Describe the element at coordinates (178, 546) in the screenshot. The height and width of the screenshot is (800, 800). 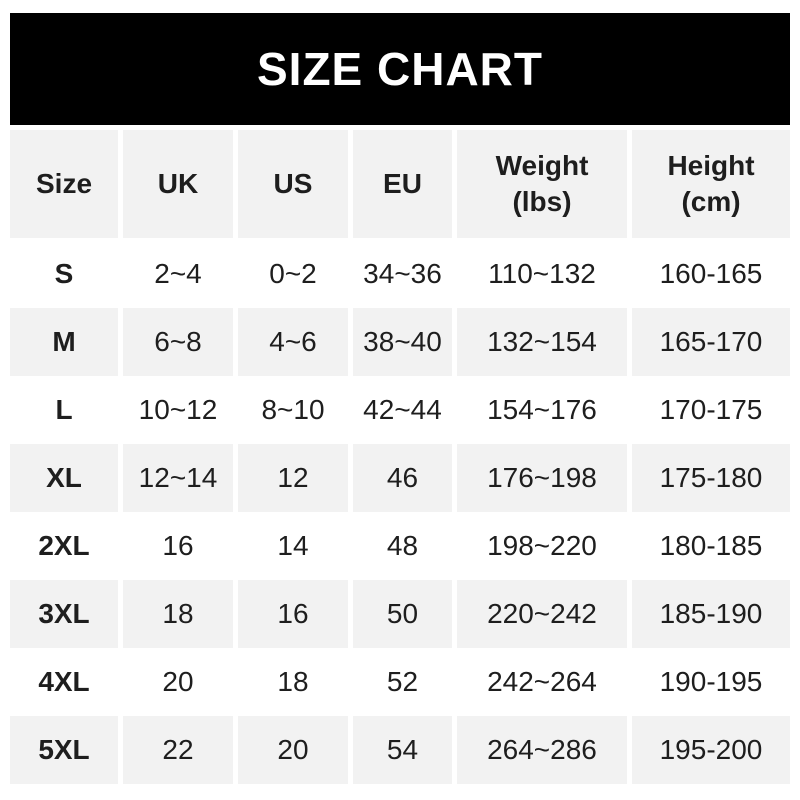
I see `cell-uk: 16` at that location.